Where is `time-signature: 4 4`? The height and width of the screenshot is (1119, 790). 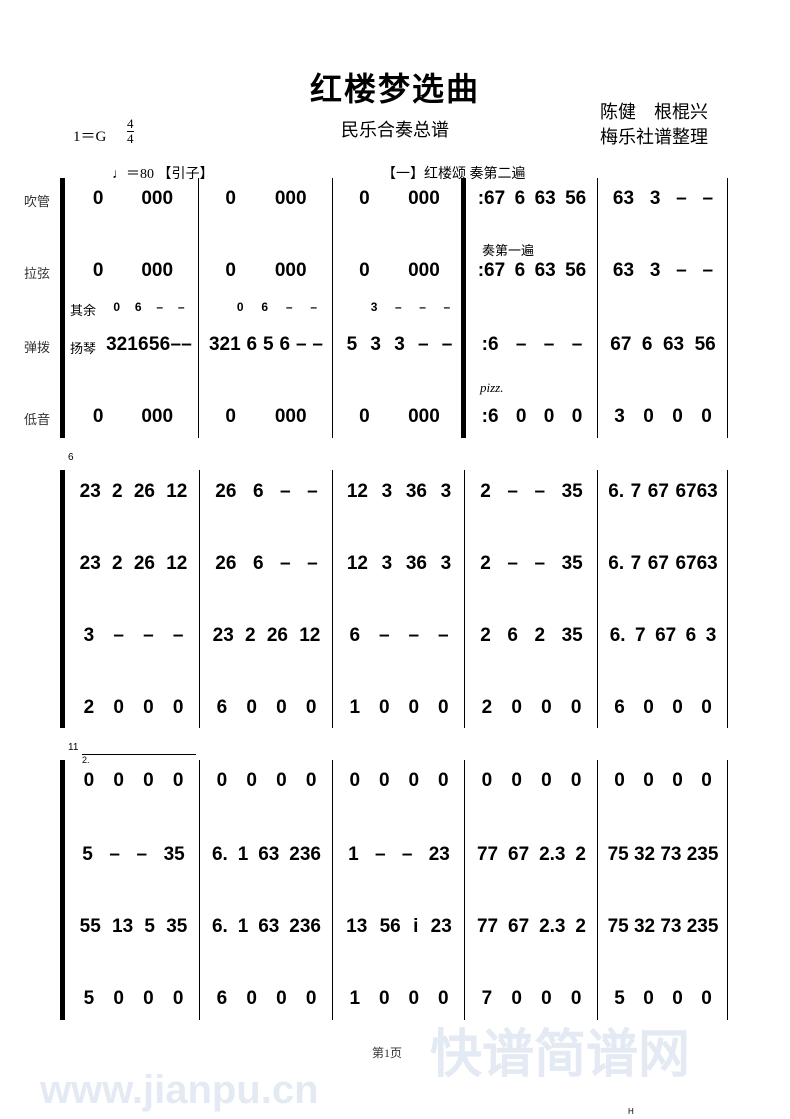 time-signature: 4 4 is located at coordinates (130, 131).